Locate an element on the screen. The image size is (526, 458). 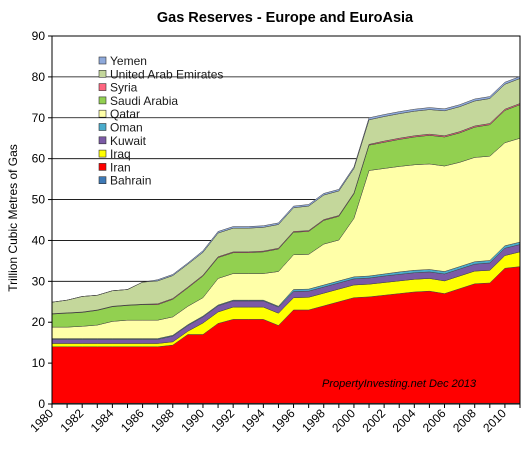
legend-label-kuwait: Kuwait is located at coordinates (128, 141).